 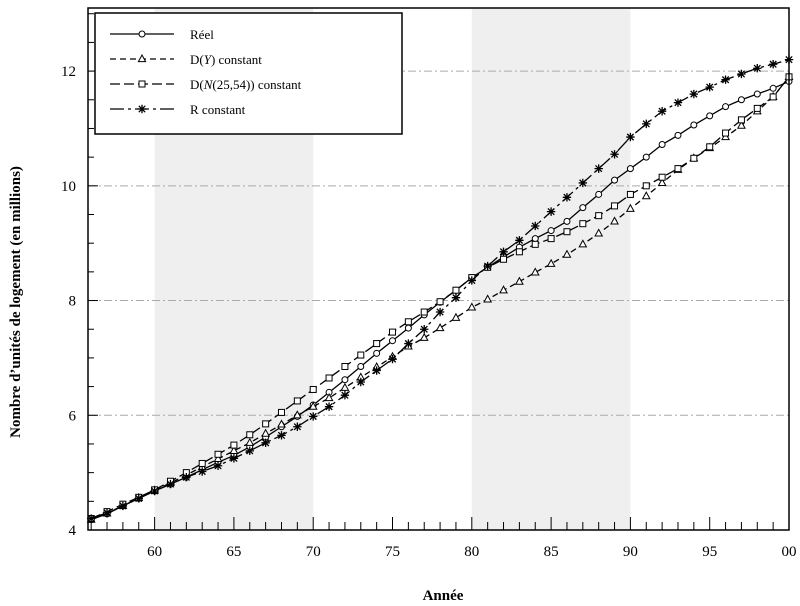 What do you see at coordinates (443, 538) in the screenshot?
I see `x-axis-ticks: 60 65 70 75 80 85 90 95 00` at bounding box center [443, 538].